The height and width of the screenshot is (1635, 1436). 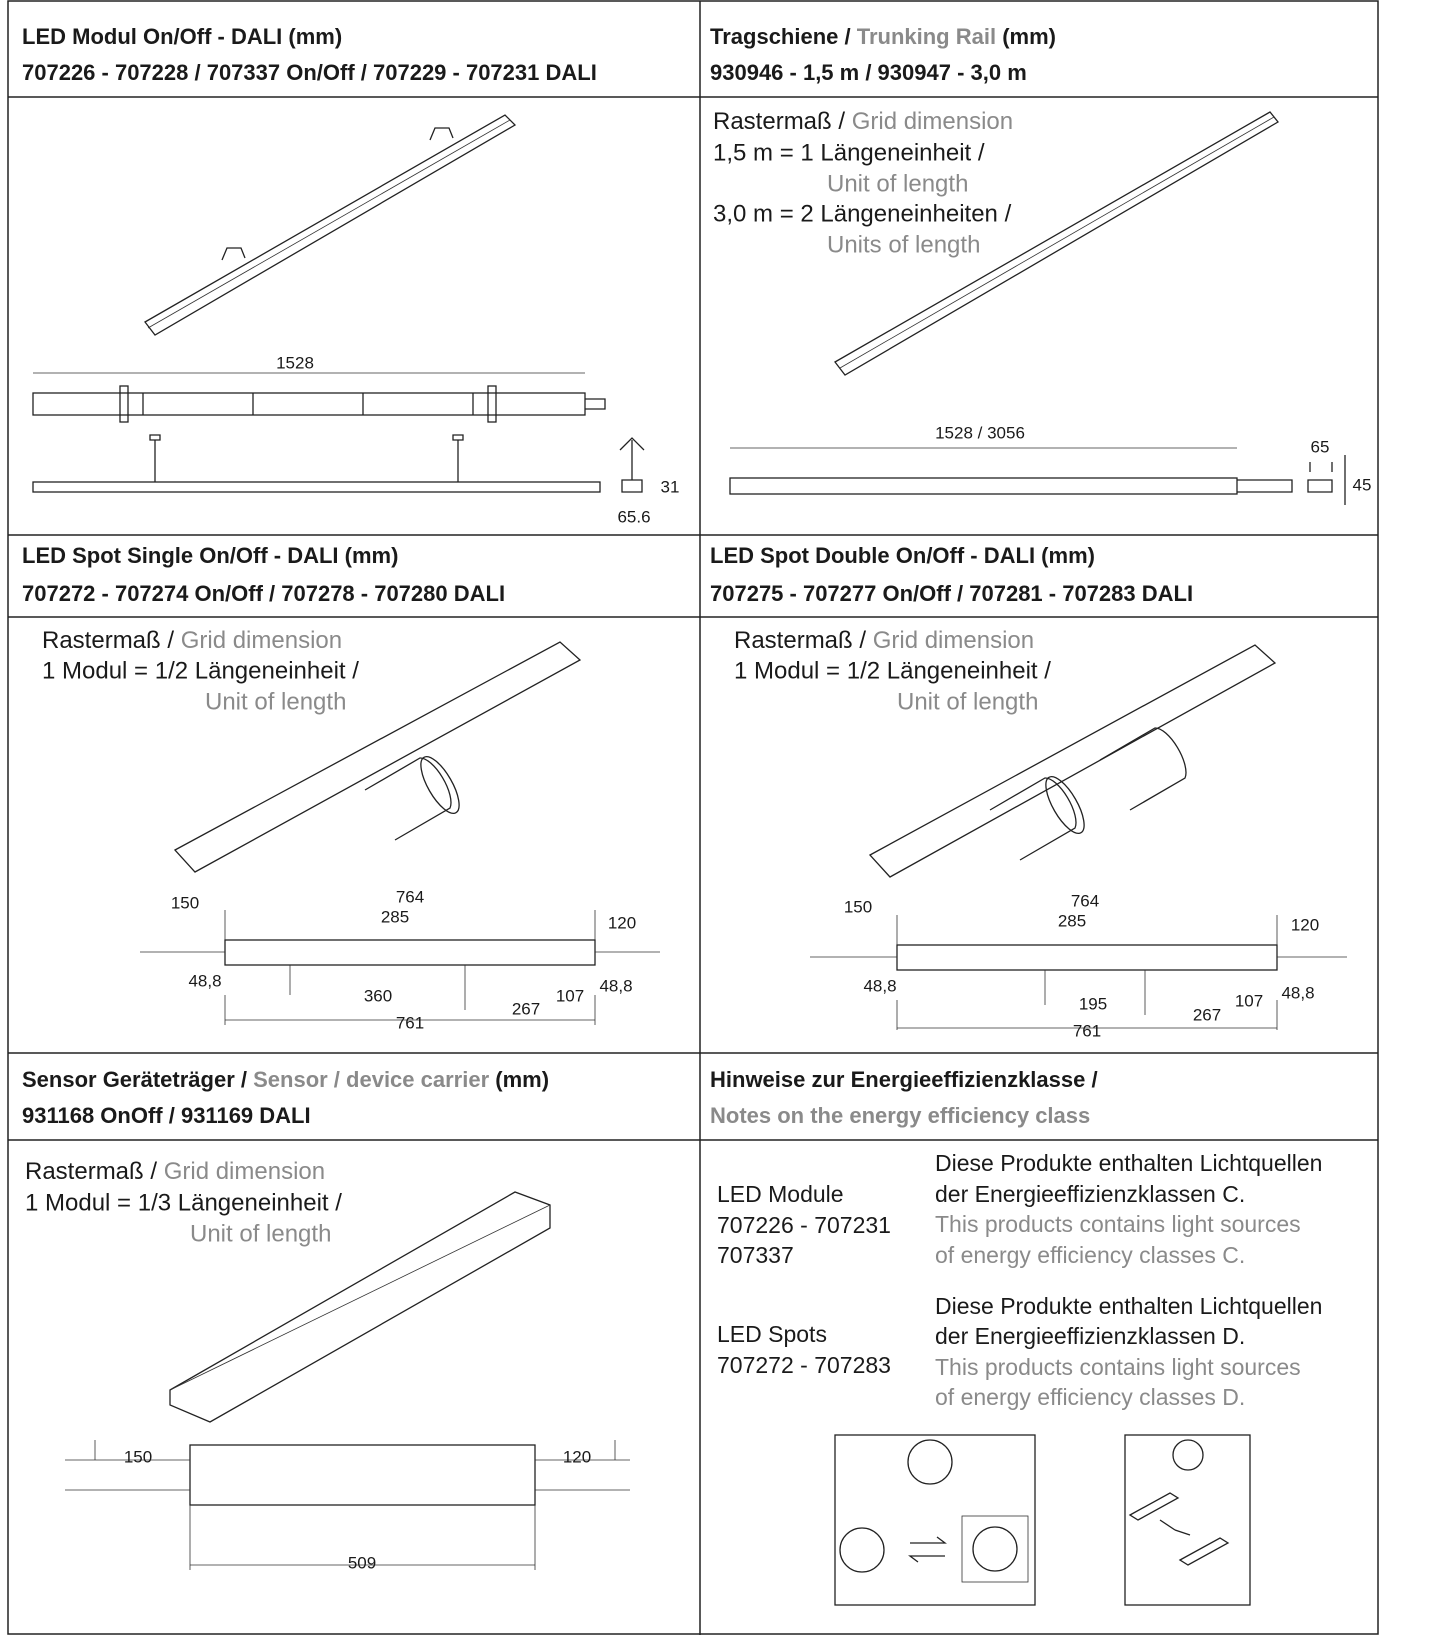 I want to click on dimension: 360, so click(x=378, y=995).